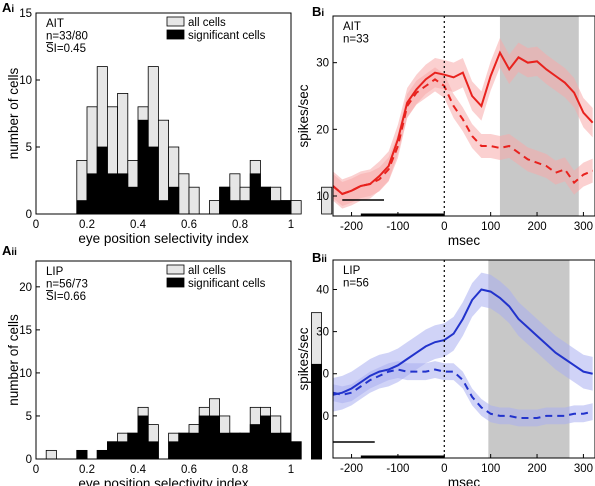  What do you see at coordinates (67, 37) in the screenshot?
I see `panel-annotation: n=33/80` at bounding box center [67, 37].